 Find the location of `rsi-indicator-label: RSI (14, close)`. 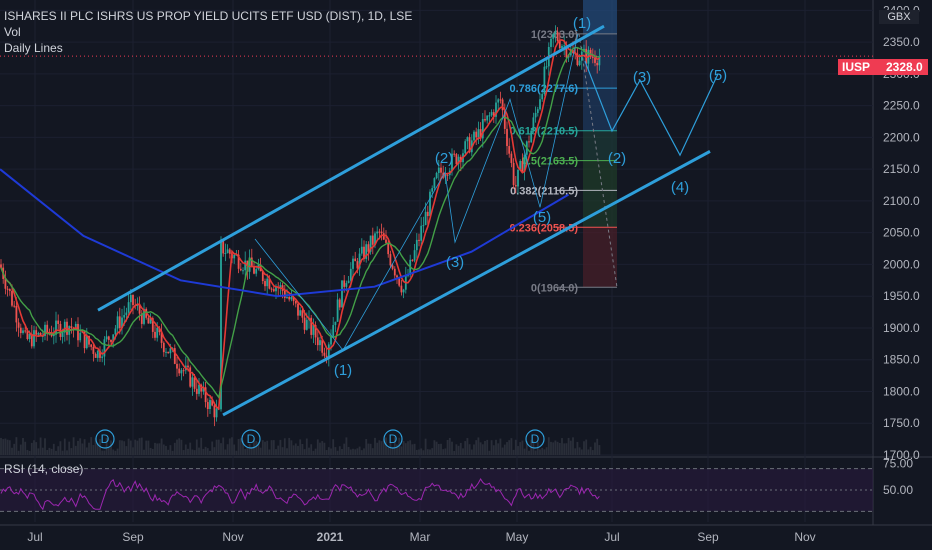

rsi-indicator-label: RSI (14, close) is located at coordinates (44, 469).